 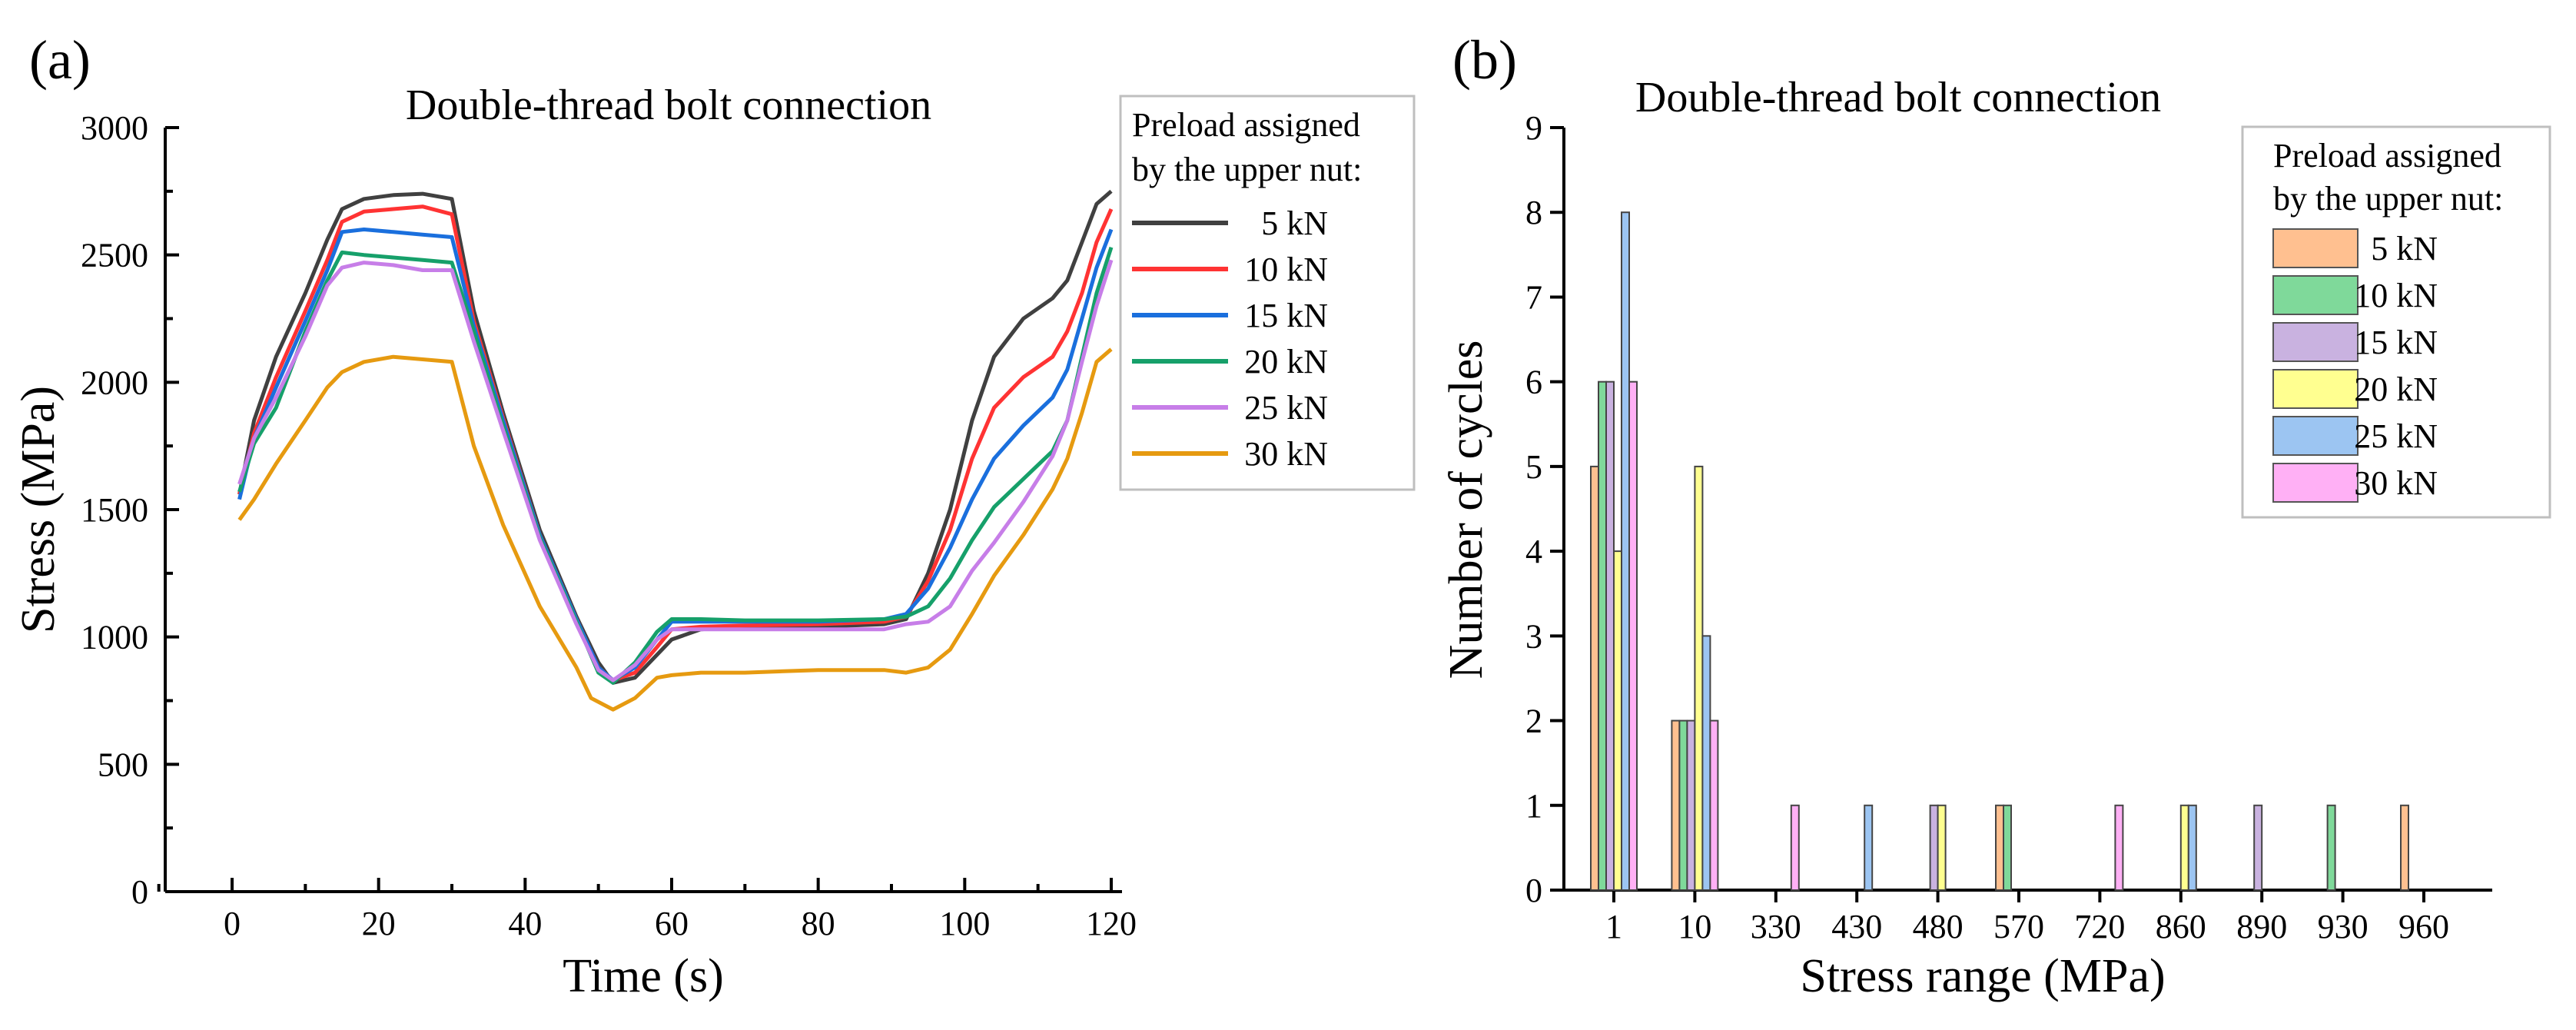 I want to click on series-line-25-kn, so click(x=675, y=471).